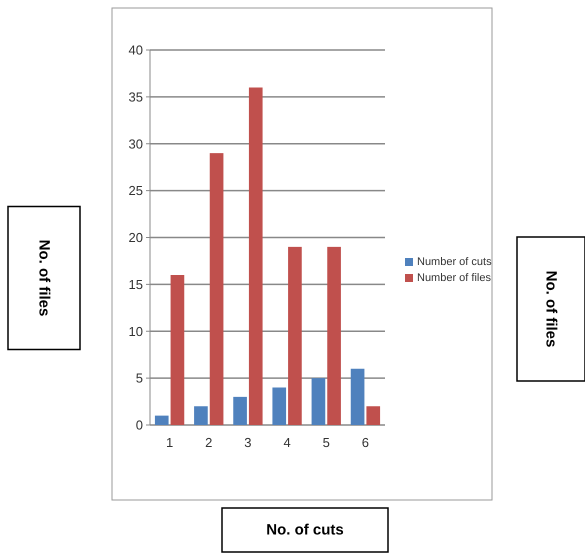 This screenshot has width=585, height=557. What do you see at coordinates (454, 262) in the screenshot?
I see `legend-label: Number of cuts` at bounding box center [454, 262].